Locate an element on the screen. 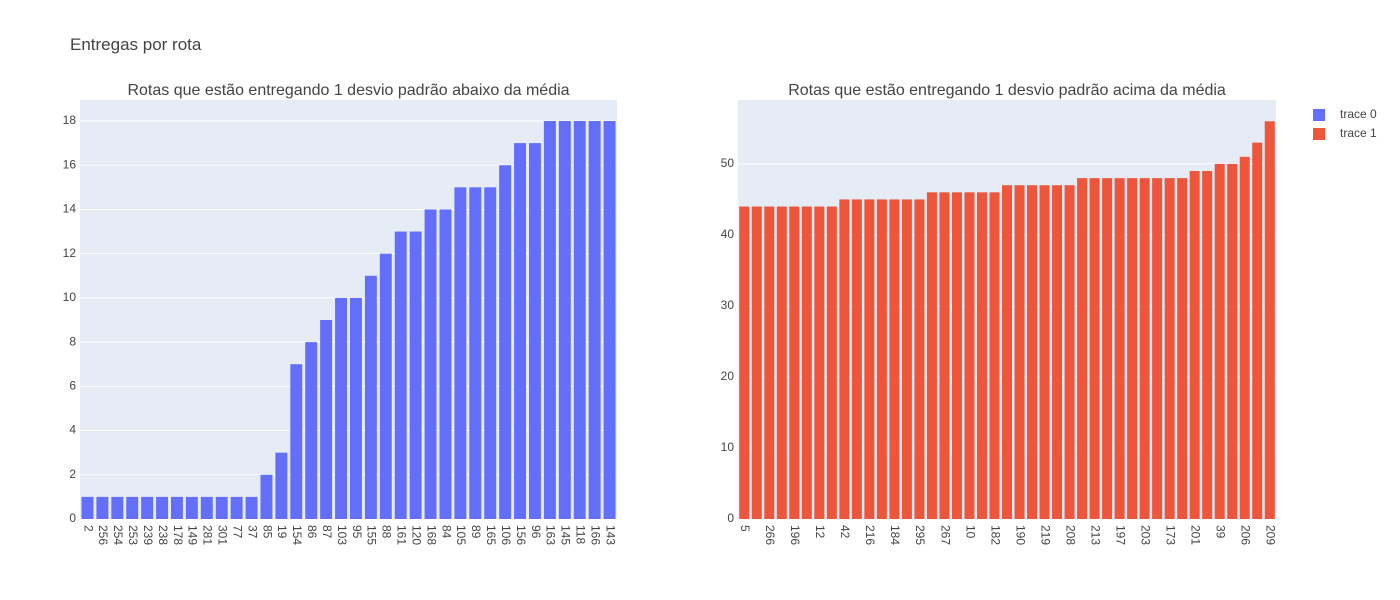 The image size is (1400, 600). legend-label: trace 0 is located at coordinates (1358, 114).